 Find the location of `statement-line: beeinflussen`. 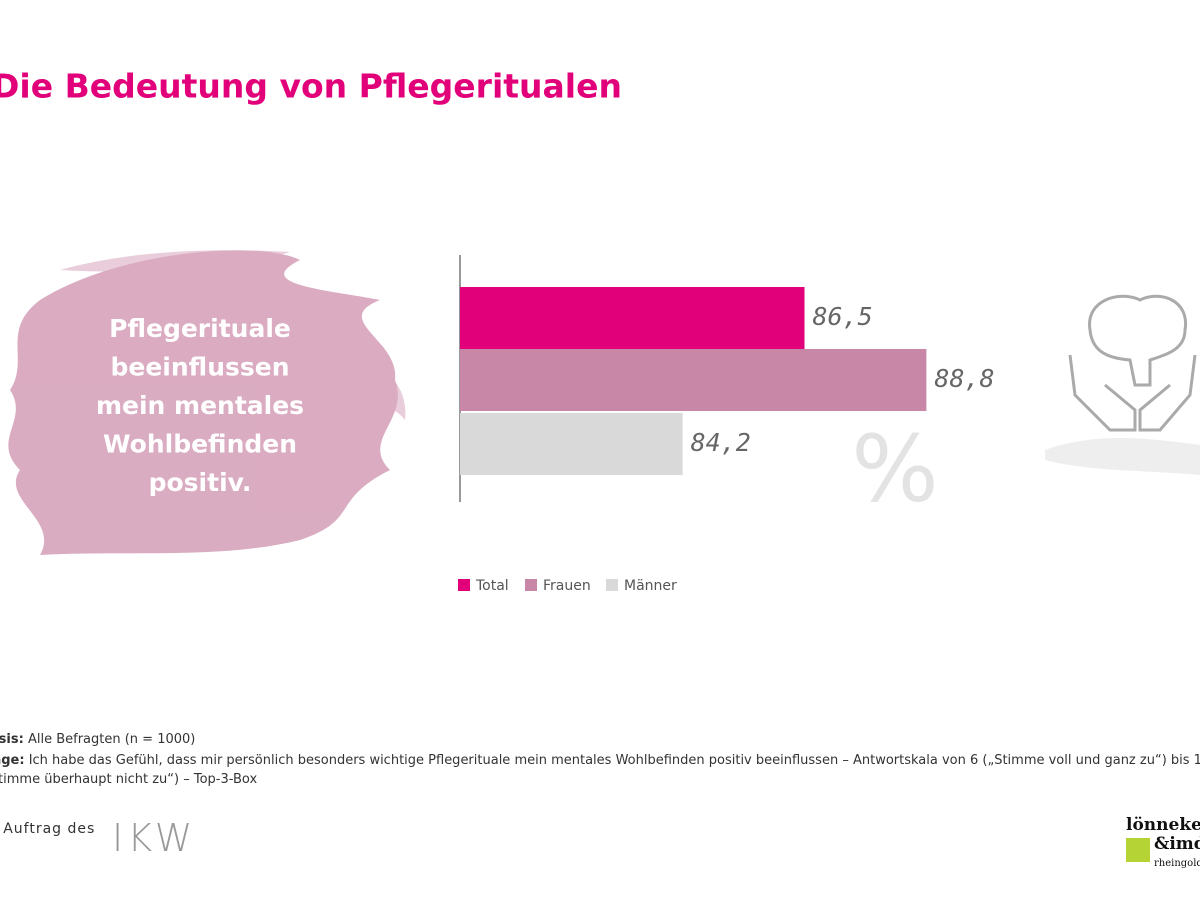

statement-line: beeinflussen is located at coordinates (199, 367).